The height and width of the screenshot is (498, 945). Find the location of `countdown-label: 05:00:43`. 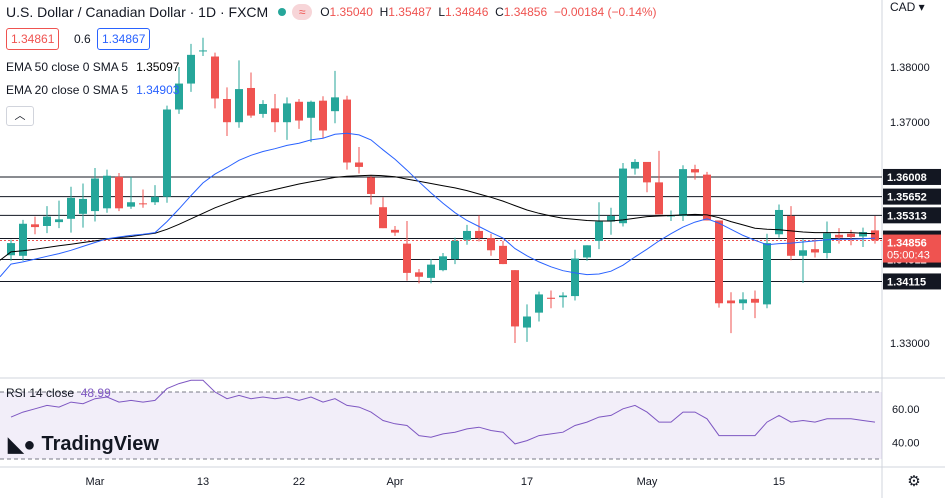

countdown-label: 05:00:43 is located at coordinates (908, 256).